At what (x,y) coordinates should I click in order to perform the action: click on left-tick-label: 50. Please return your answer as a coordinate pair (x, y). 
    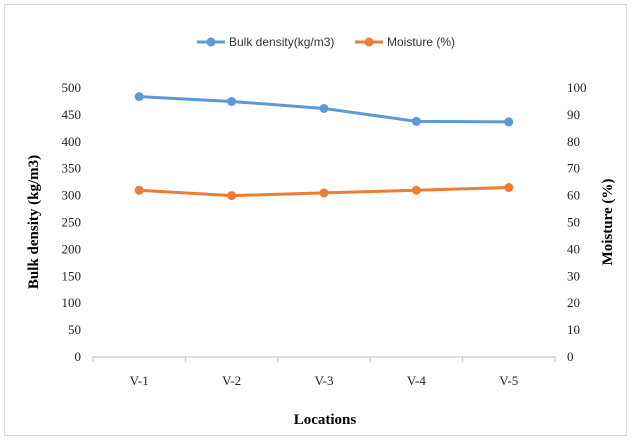
    Looking at the image, I should click on (74, 329).